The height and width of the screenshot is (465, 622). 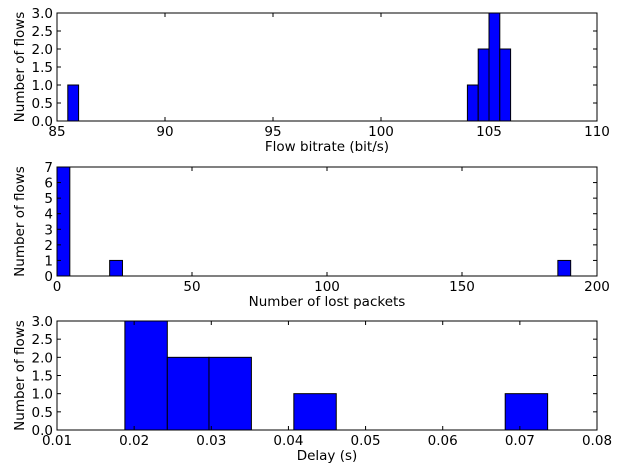 What do you see at coordinates (211, 441) in the screenshot?
I see `x-tick-label-3-3: 0.03` at bounding box center [211, 441].